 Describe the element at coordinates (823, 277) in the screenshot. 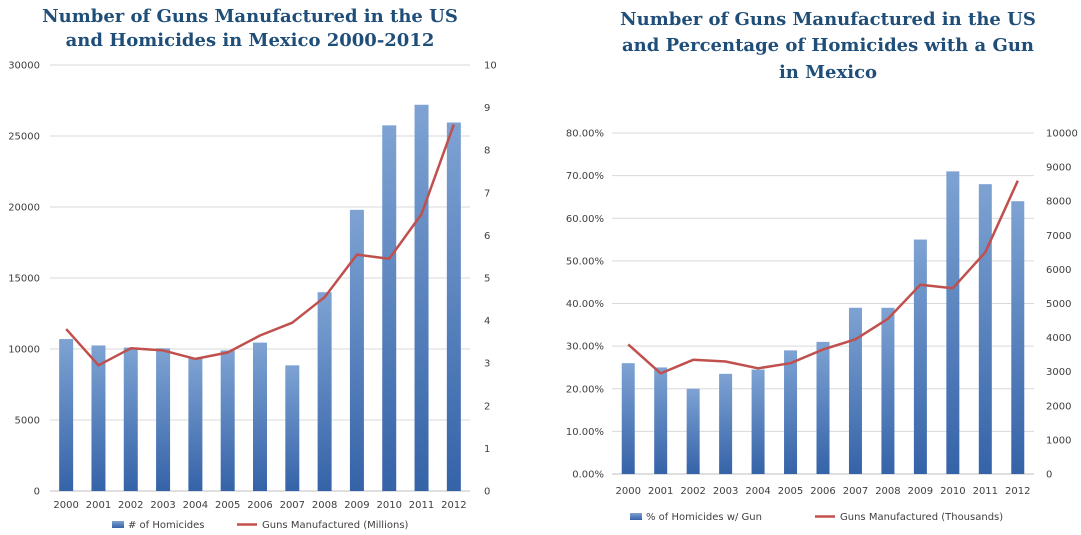

I see `line-series` at that location.